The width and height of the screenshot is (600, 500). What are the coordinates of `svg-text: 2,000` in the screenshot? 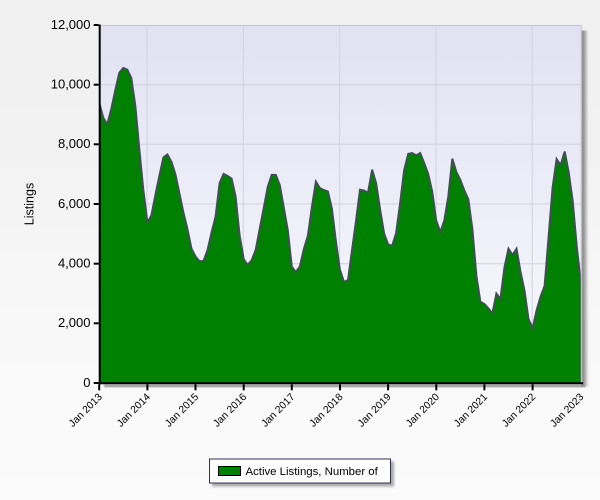 It's located at (74, 322).